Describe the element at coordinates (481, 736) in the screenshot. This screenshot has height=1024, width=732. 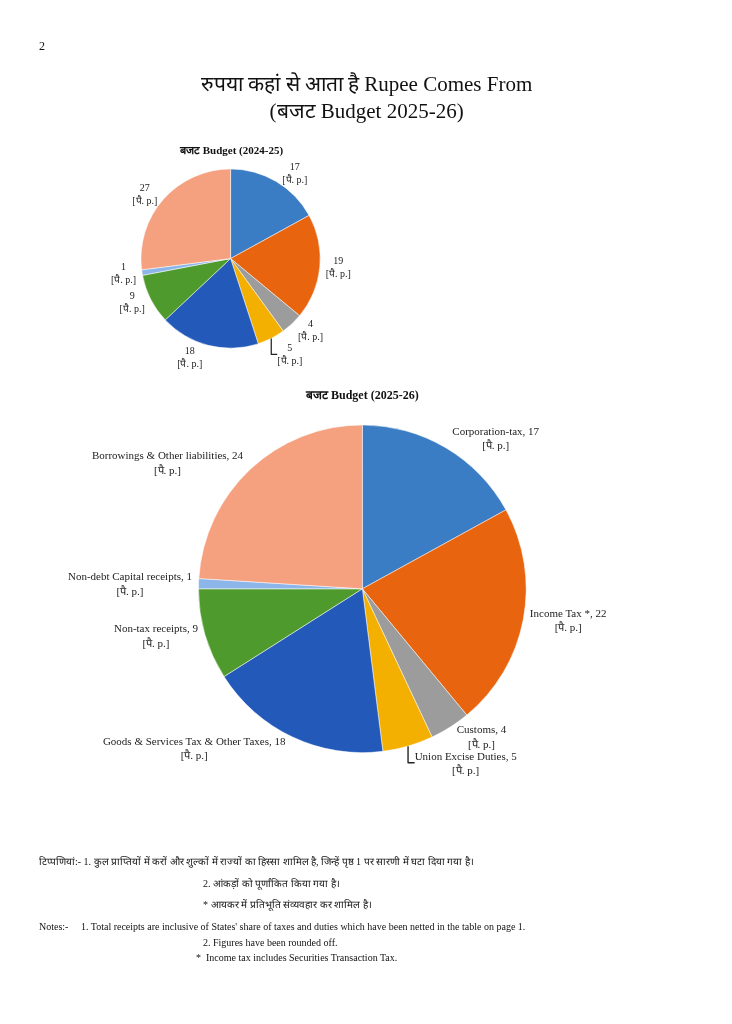
I see `slice-label: Customs, 4 [पै. p.]` at that location.